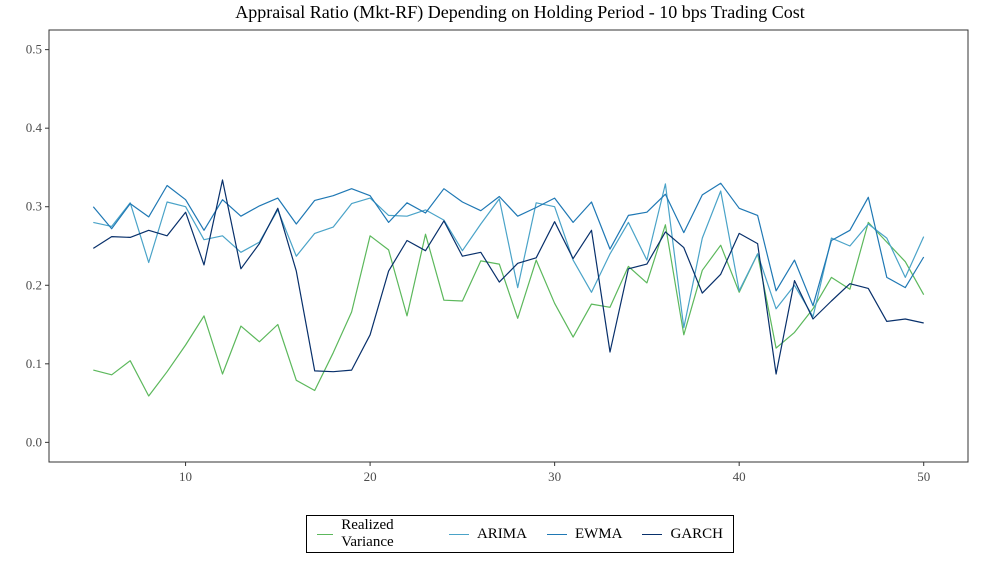 The height and width of the screenshot is (563, 1000). I want to click on legend-label: ARIMA, so click(501, 533).